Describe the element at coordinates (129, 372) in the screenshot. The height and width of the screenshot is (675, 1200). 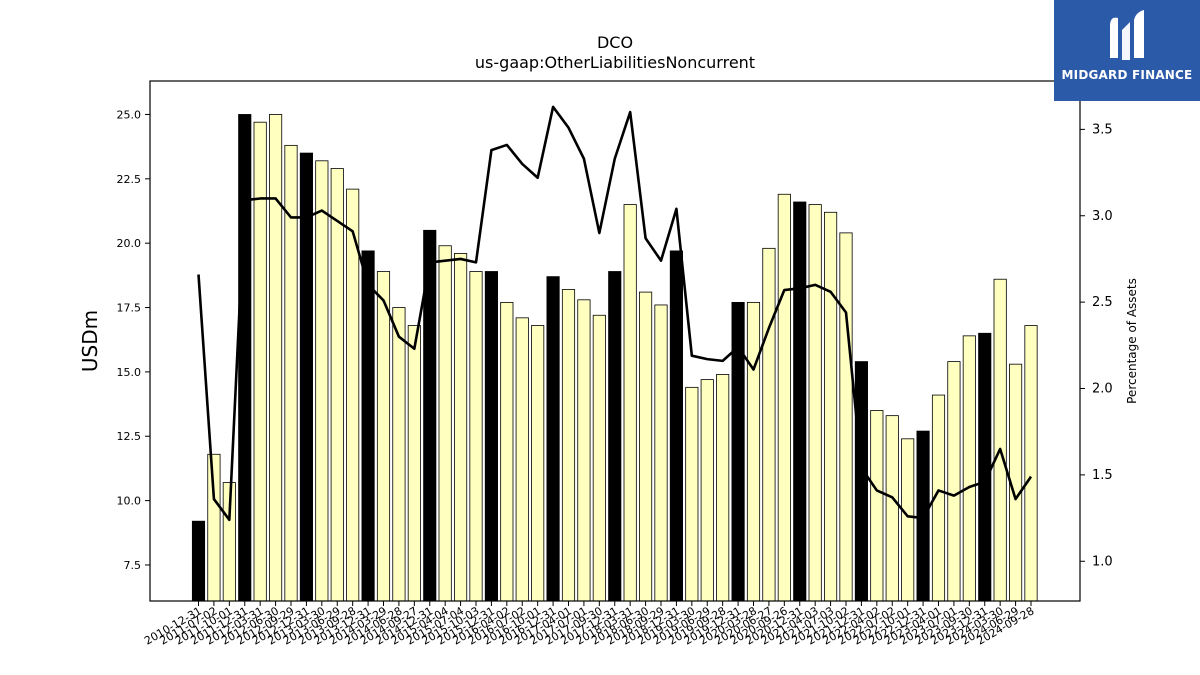
I see `y-tick-label: 15.0` at that location.